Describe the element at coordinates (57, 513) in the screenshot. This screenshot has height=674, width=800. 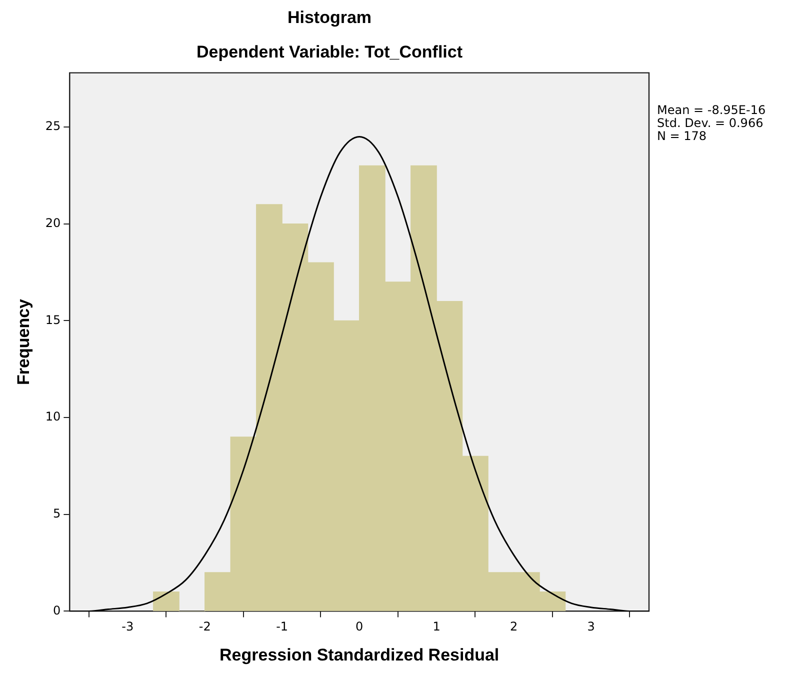
I see `y-tick-label: 5` at that location.